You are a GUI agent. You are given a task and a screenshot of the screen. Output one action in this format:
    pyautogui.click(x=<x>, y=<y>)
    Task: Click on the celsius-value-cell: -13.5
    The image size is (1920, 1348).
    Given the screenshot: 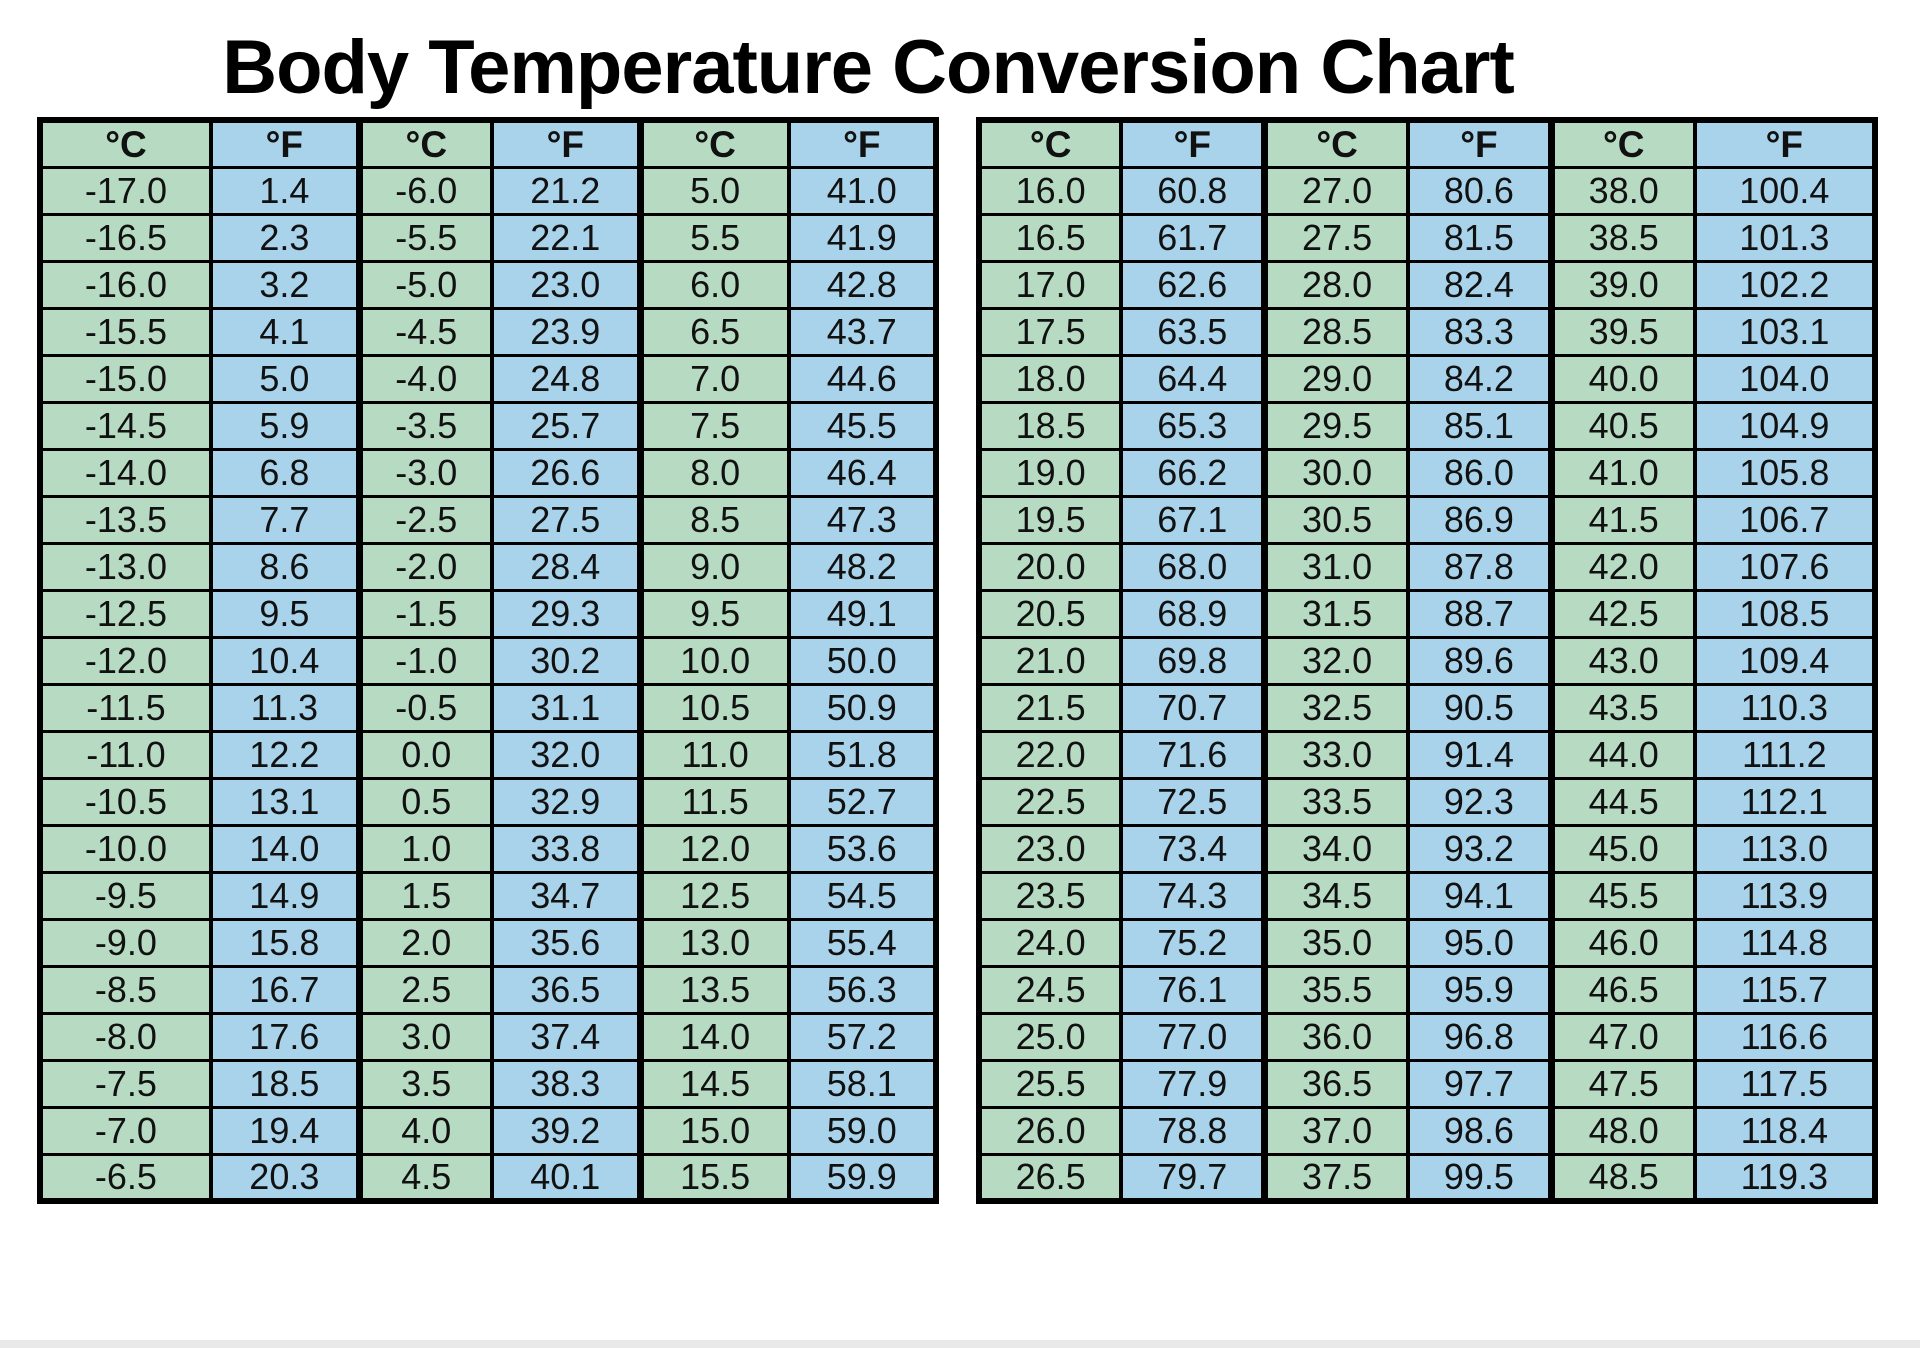 What is the action you would take?
    pyautogui.click(x=125, y=519)
    